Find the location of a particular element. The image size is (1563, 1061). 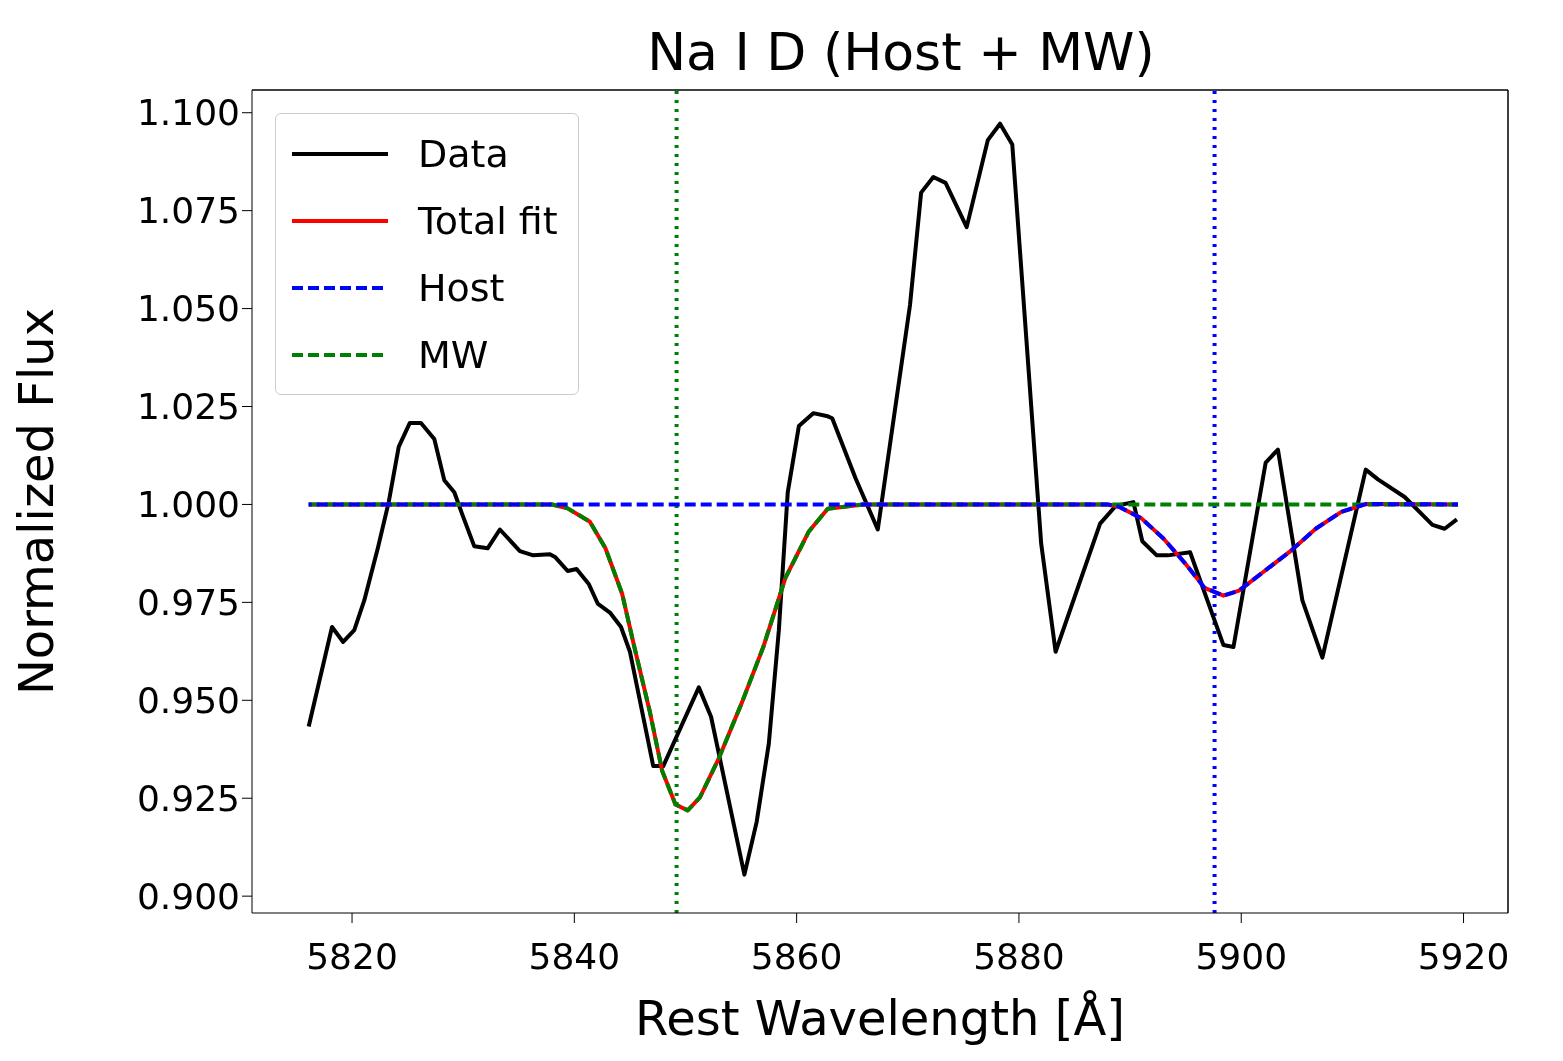

legend-label: Host is located at coordinates (461, 287).